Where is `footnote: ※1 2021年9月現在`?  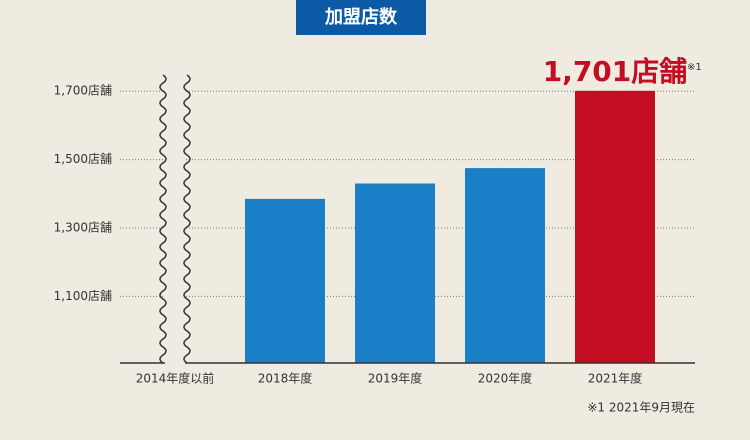
footnote: ※1 2021年9月現在 is located at coordinates (641, 408).